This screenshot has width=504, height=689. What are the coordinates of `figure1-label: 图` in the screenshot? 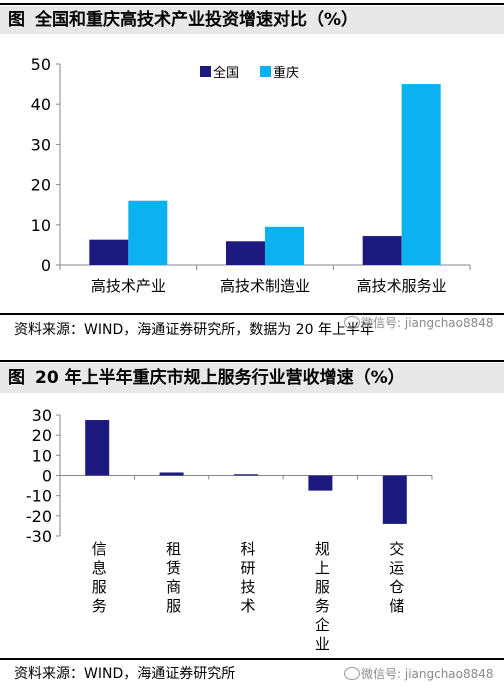 It's located at (16, 20).